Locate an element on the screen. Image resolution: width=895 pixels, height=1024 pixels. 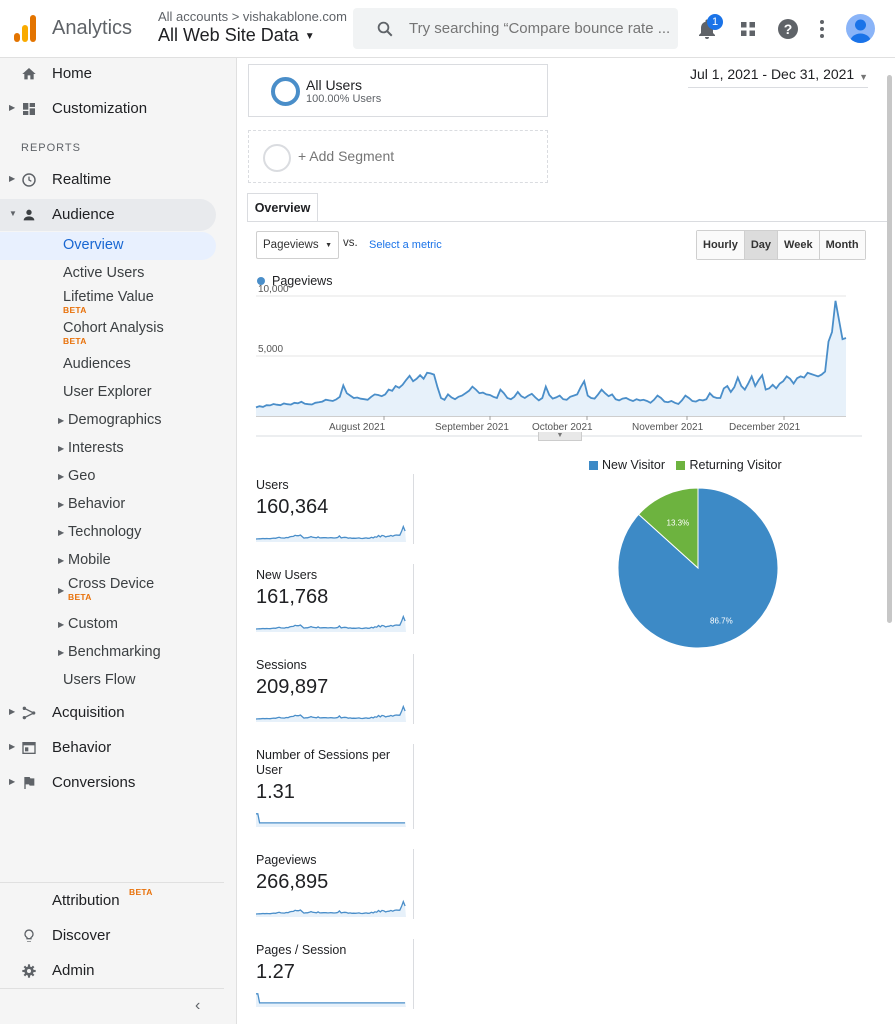
view-selector: All Web Site Data ▼ is located at coordinates (236, 35).